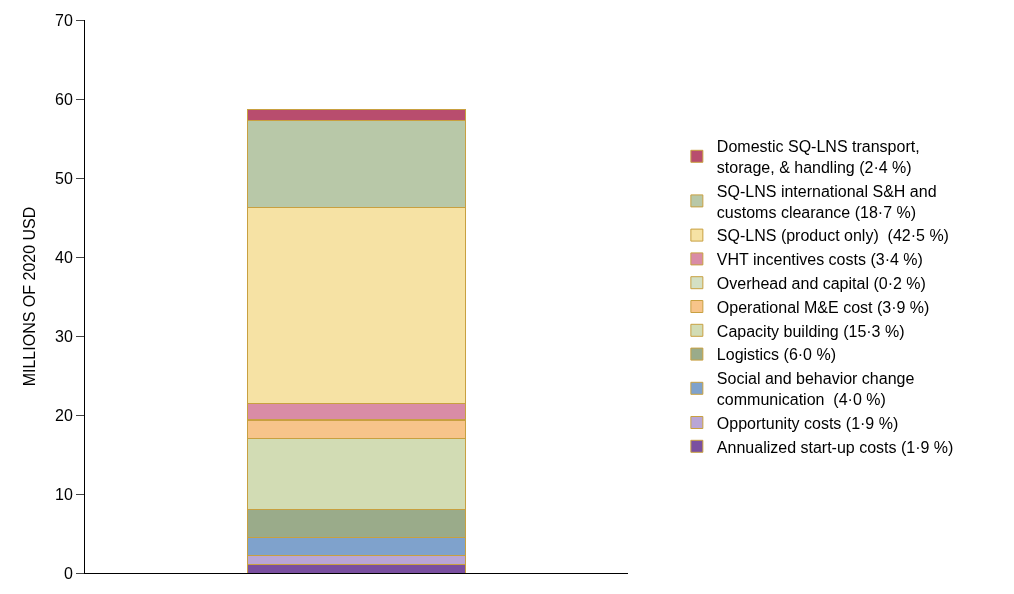 The image size is (1014, 594). What do you see at coordinates (823, 307) in the screenshot?
I see `legend-label: Operational M&E cost (3·9 %)` at bounding box center [823, 307].